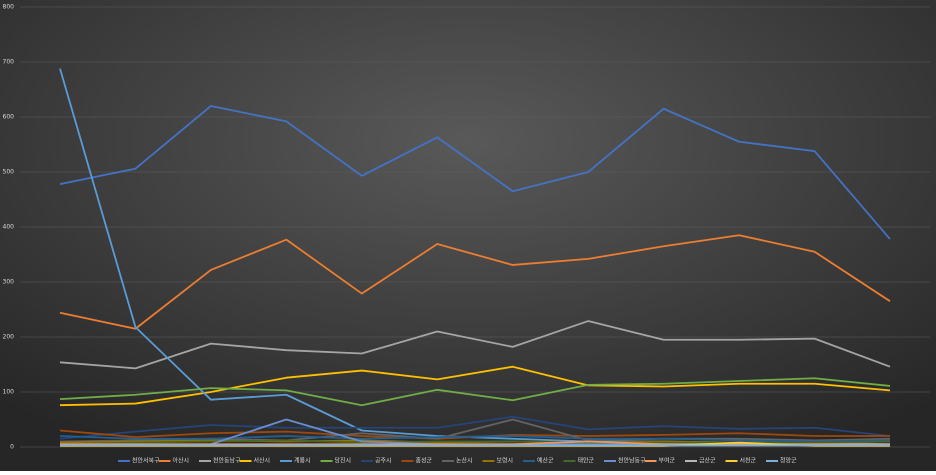 The image size is (936, 475). I want to click on y-tick-label: 500, so click(9, 172).